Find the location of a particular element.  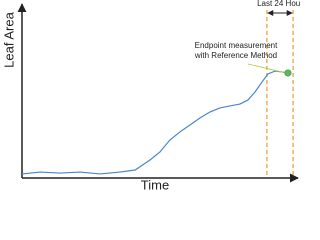

endpoint-leader is located at coordinates (267, 68).